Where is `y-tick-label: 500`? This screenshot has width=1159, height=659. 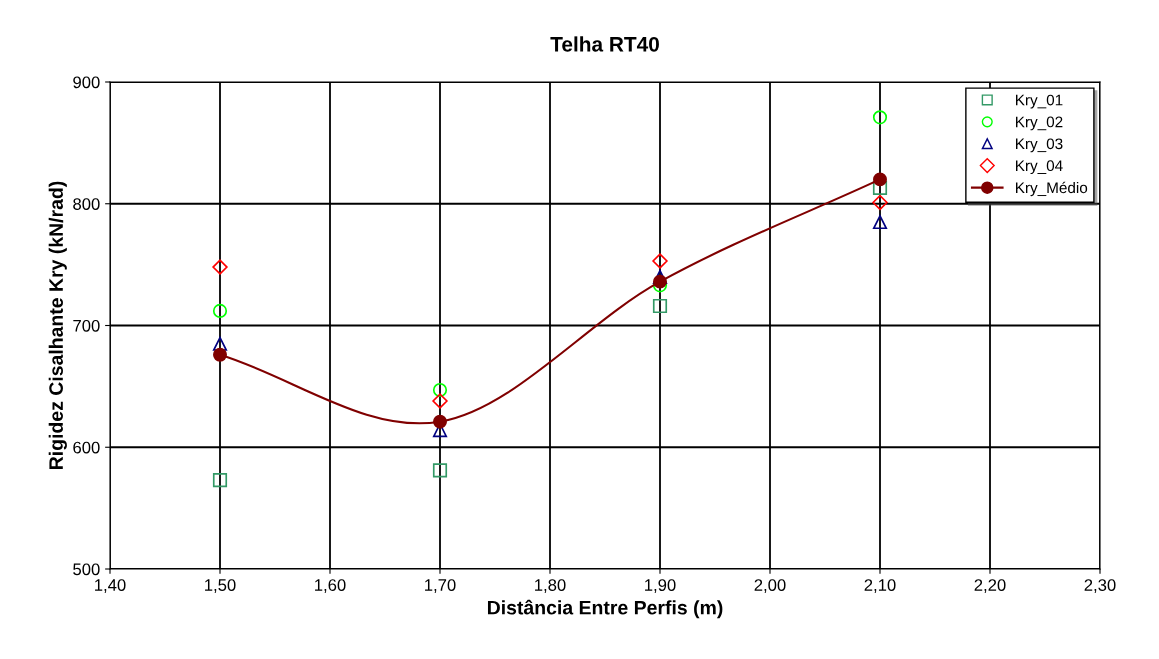 y-tick-label: 500 is located at coordinates (86, 569).